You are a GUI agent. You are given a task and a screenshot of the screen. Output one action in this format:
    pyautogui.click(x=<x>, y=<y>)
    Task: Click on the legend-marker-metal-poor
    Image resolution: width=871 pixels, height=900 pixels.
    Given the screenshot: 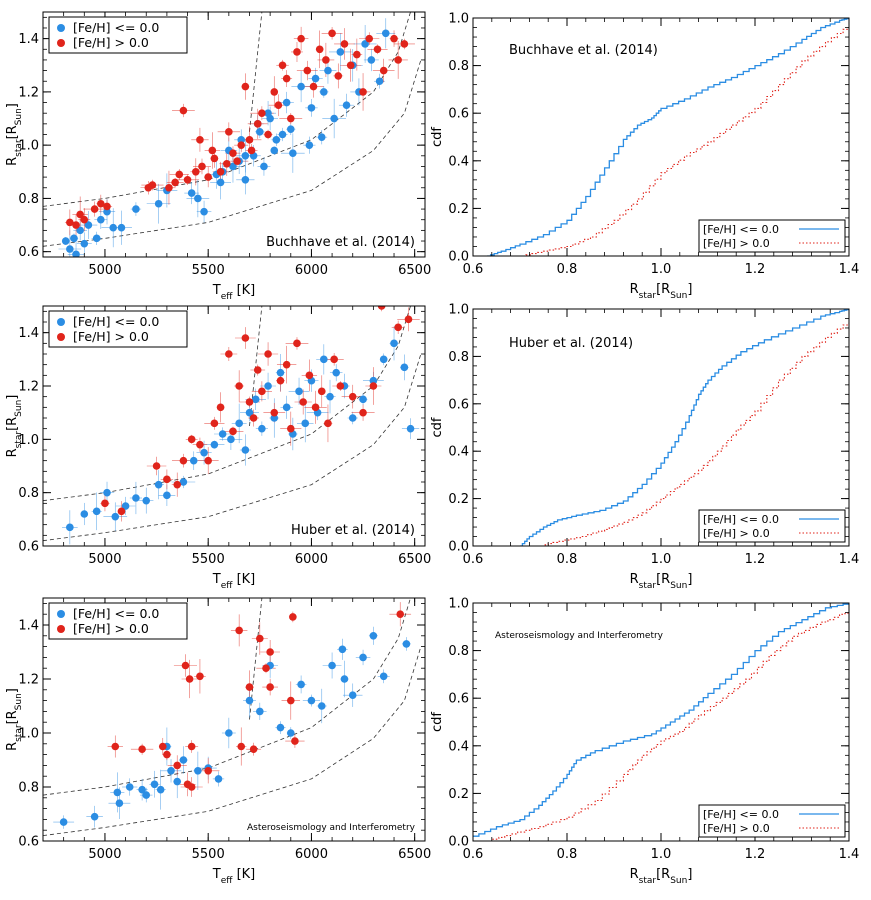 What is the action you would take?
    pyautogui.click(x=61, y=28)
    